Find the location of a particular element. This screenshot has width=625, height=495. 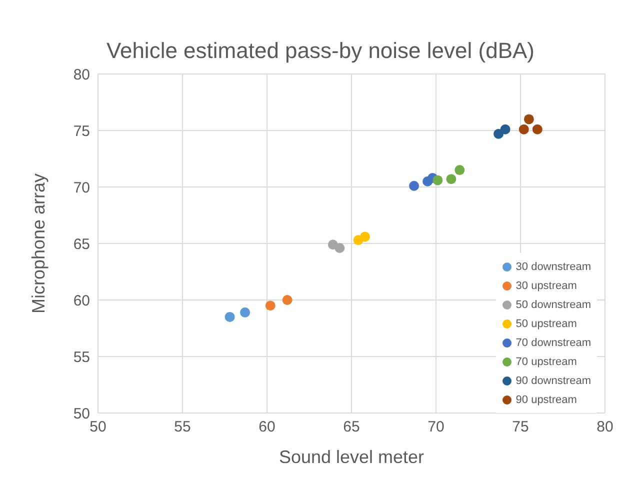

legend-label: 50 downstream is located at coordinates (553, 304).